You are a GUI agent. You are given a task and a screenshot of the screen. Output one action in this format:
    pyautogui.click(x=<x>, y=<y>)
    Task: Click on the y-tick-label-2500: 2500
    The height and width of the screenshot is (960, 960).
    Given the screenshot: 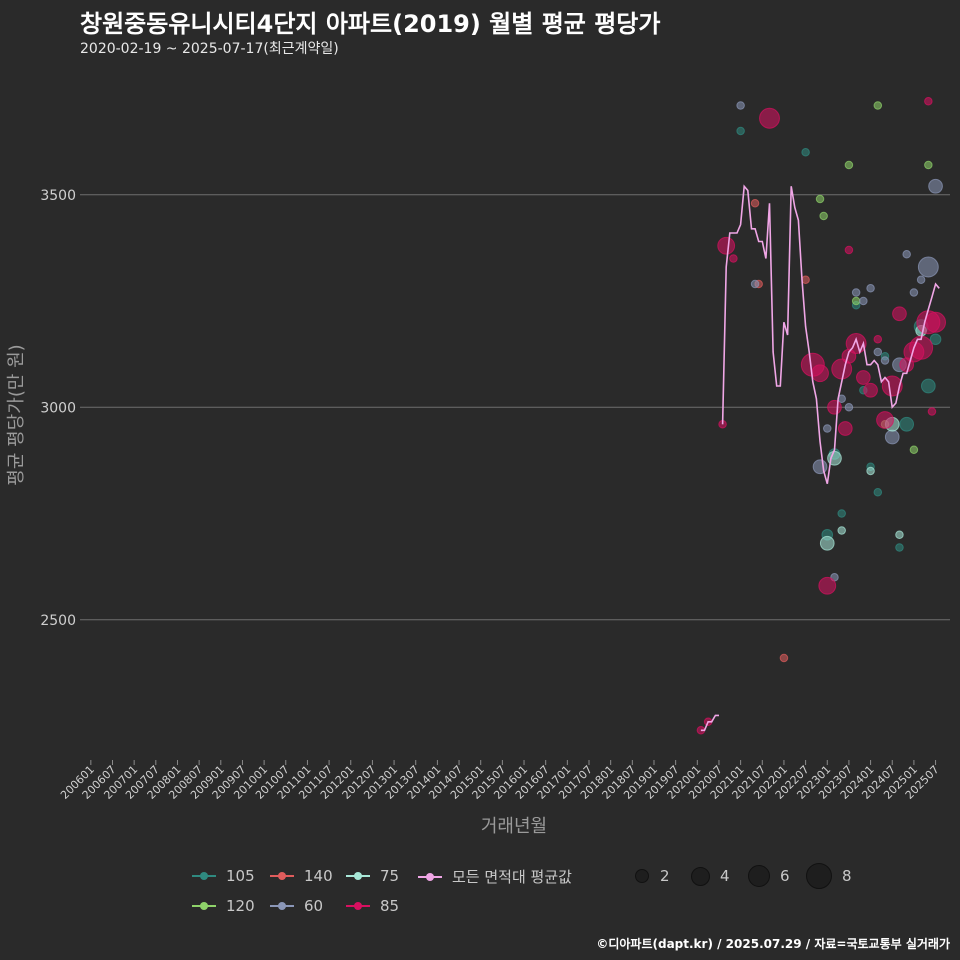 What is the action you would take?
    pyautogui.click(x=58, y=621)
    